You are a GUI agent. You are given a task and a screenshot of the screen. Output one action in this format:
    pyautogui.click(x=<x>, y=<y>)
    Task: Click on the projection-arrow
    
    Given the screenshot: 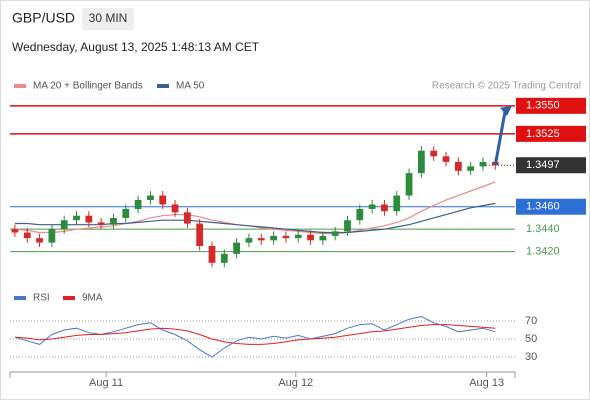 What is the action you would take?
    pyautogui.click(x=500, y=138)
    